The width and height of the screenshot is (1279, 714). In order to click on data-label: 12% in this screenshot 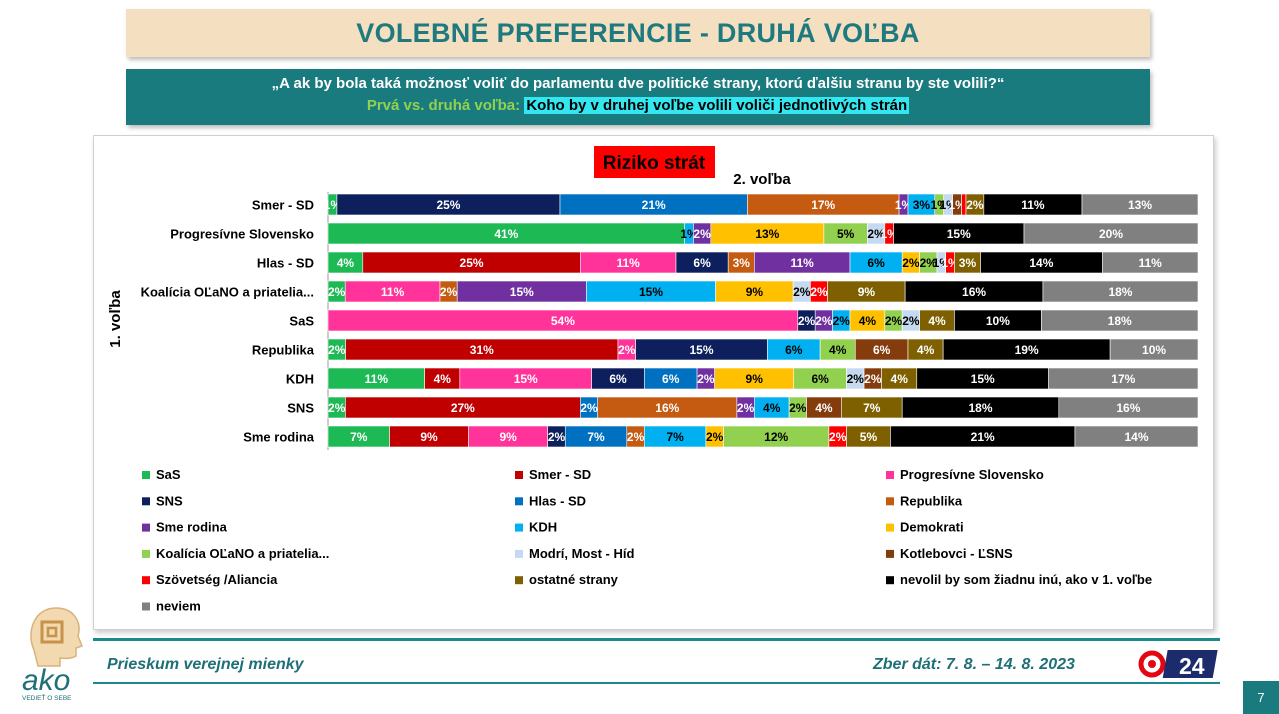, I will do `click(776, 437)`.